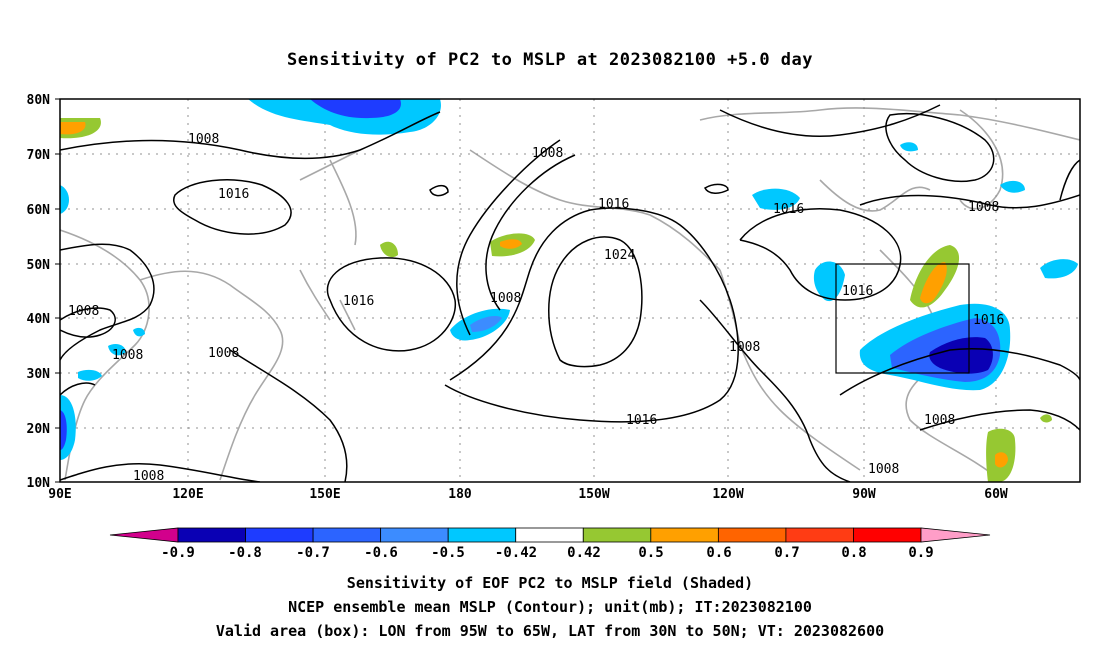 This screenshot has width=1100, height=650. Describe the element at coordinates (528, 494) in the screenshot. I see `longitude-axis: 90E 120E 150E 180 150W 120W 90W 60W` at that location.